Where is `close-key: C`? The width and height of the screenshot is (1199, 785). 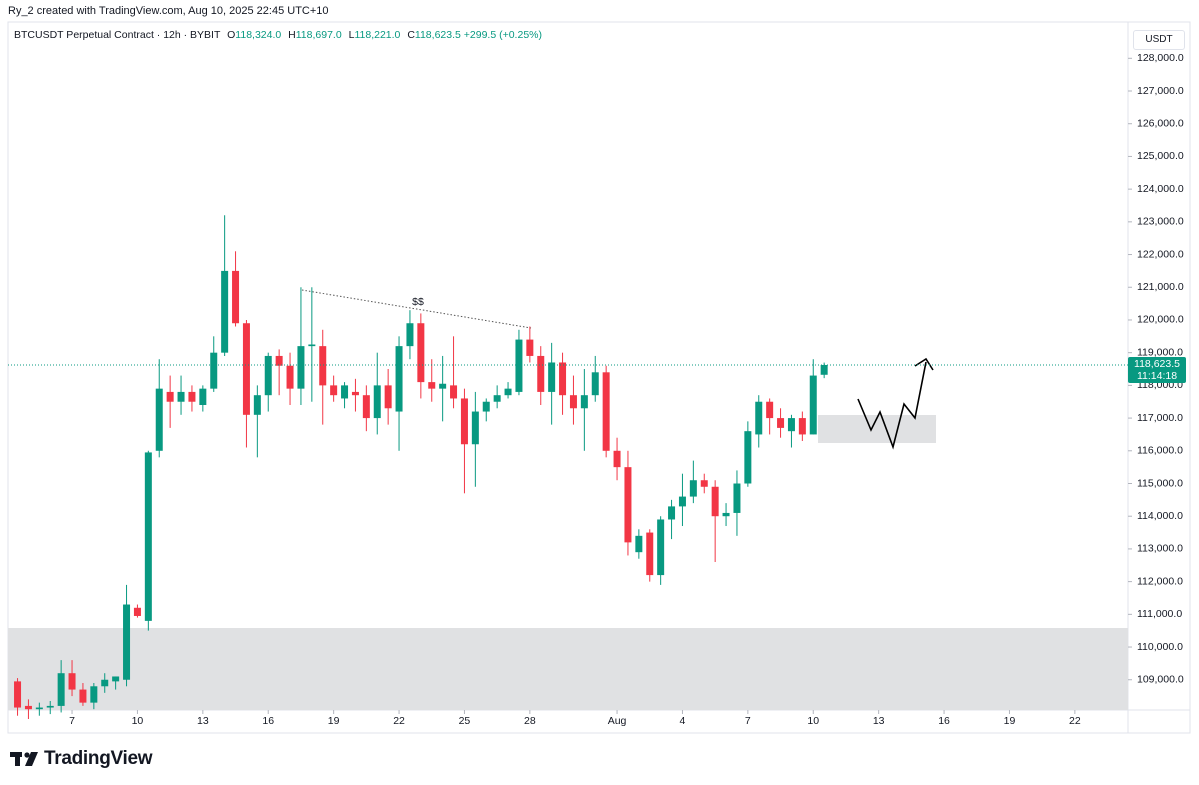 close-key: C is located at coordinates (411, 35).